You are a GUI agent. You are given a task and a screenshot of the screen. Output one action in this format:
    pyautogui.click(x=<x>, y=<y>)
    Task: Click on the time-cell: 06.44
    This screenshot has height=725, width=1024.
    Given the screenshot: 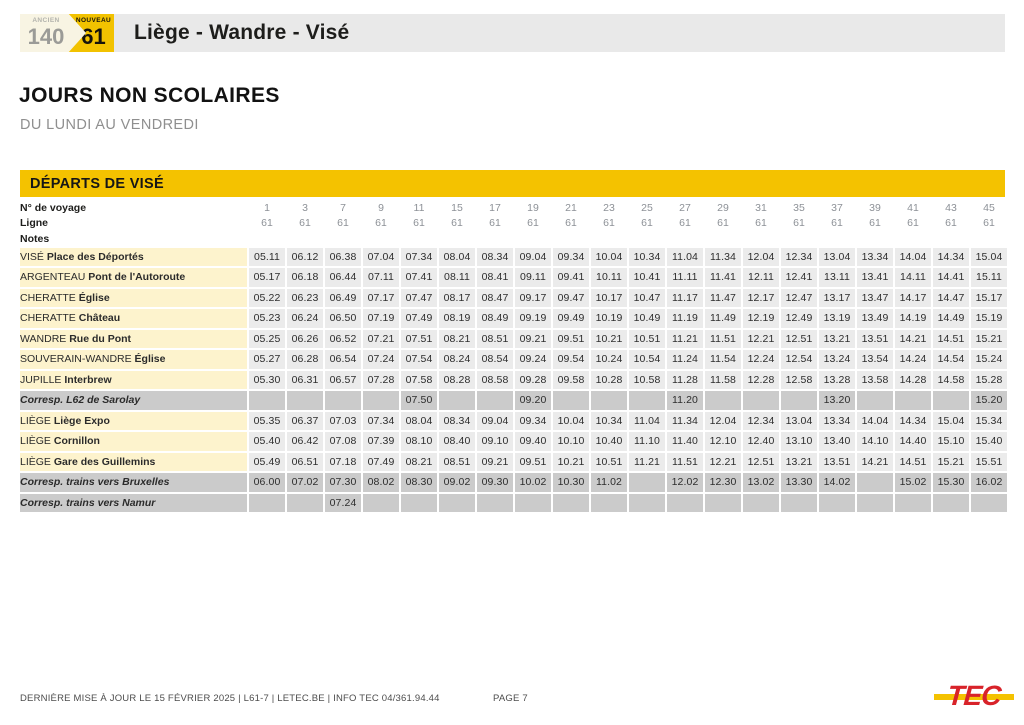 What is the action you would take?
    pyautogui.click(x=343, y=277)
    